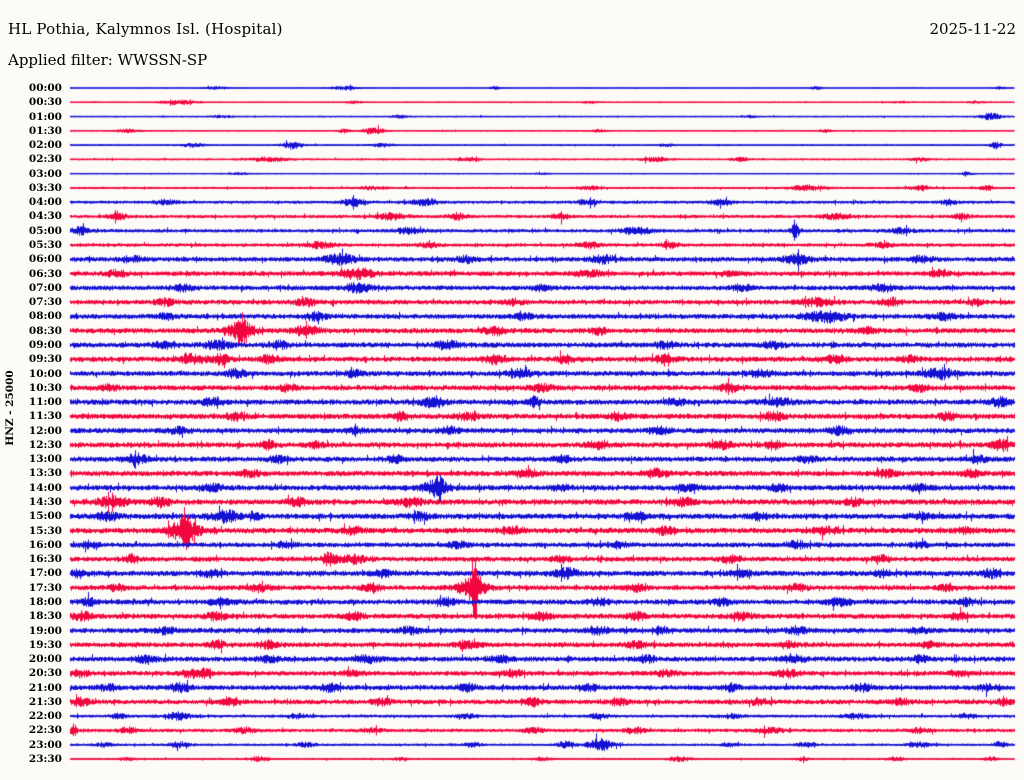  I want to click on time-label: 10:00, so click(45, 373).